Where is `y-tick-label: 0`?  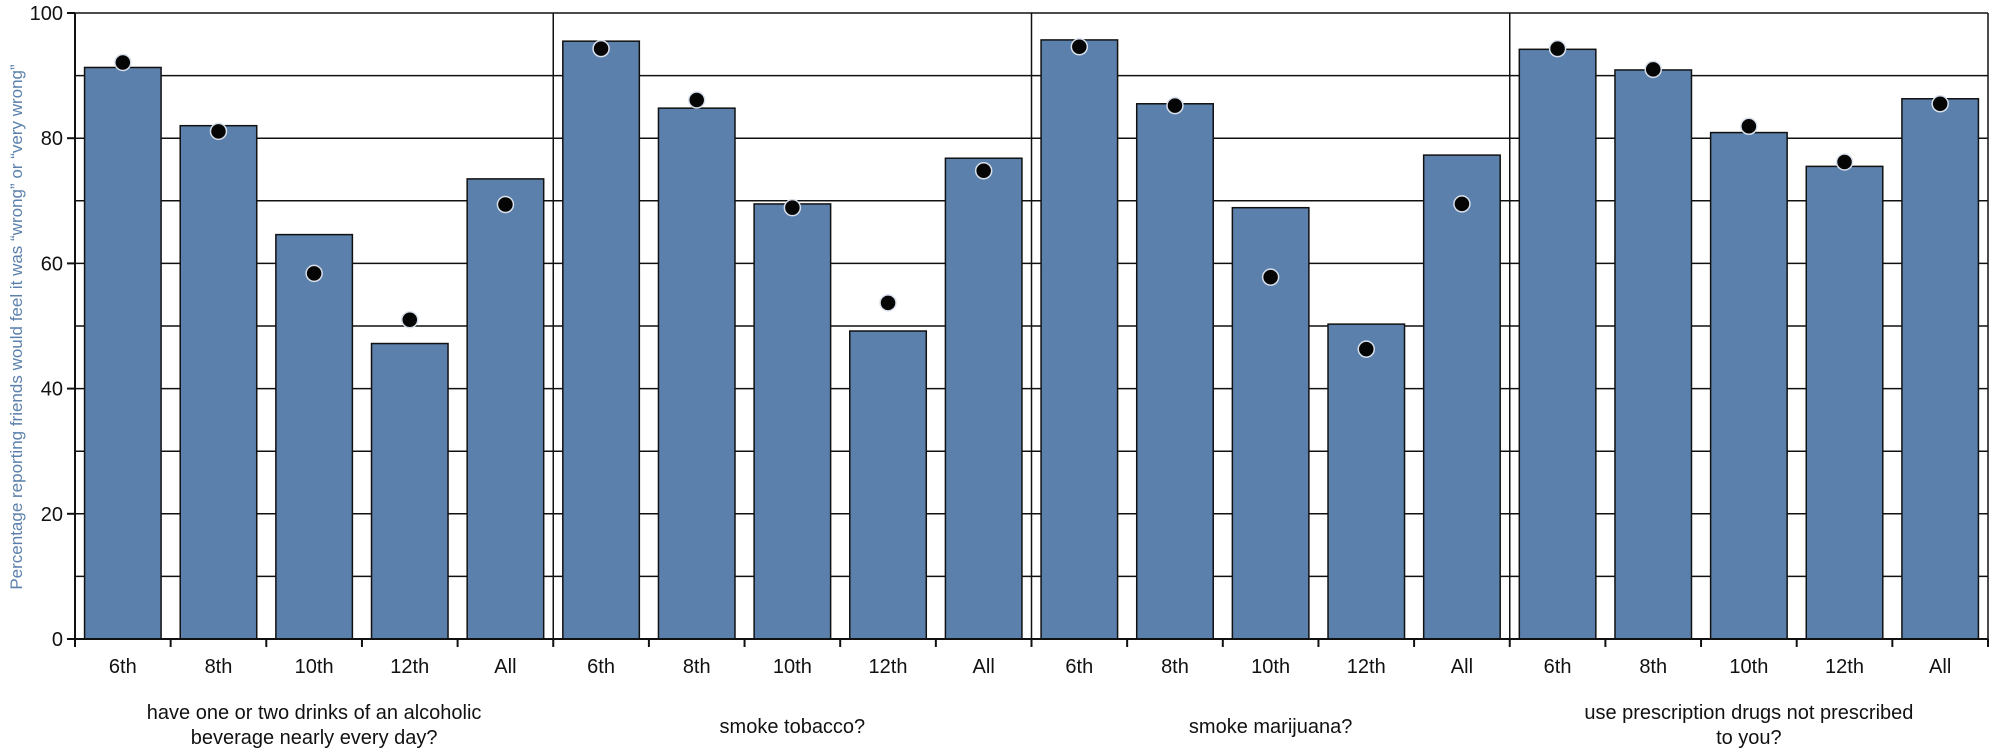 y-tick-label: 0 is located at coordinates (57, 640).